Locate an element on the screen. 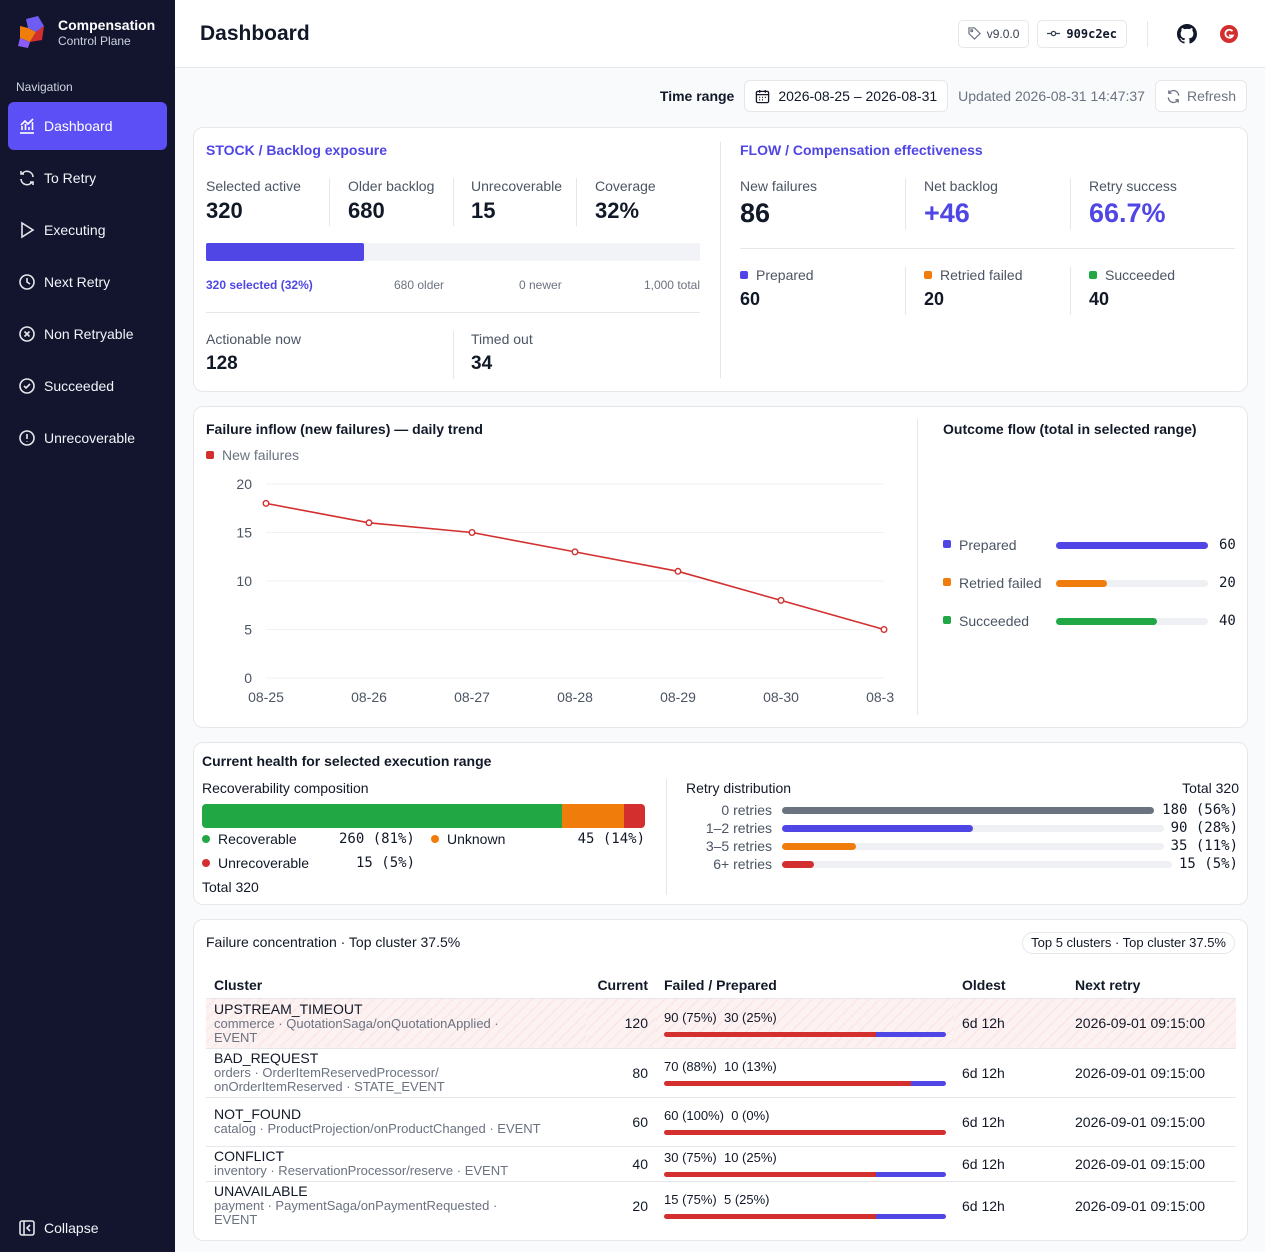  legend-value: 15 (5%) is located at coordinates (386, 863).